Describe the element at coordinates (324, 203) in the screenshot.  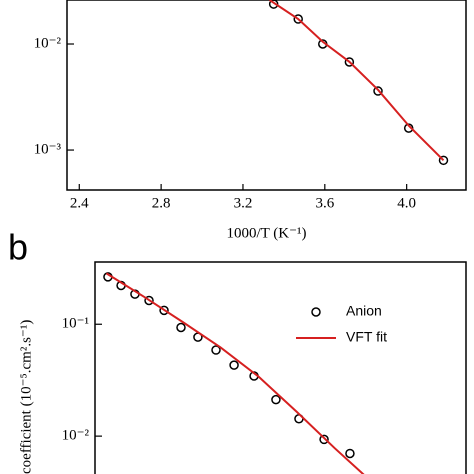
I see `x-tick-label: 3.6` at that location.